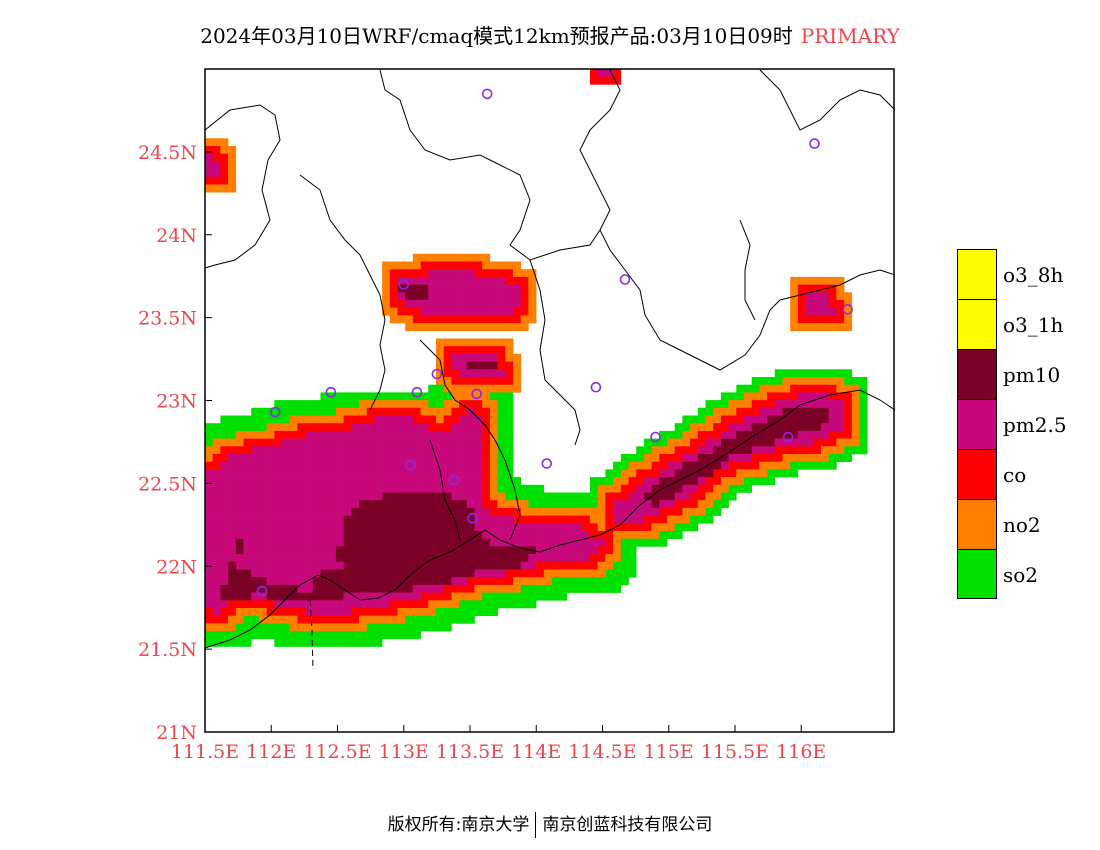  What do you see at coordinates (1028, 574) in the screenshot?
I see `legend-item-so2: so2` at bounding box center [1028, 574].